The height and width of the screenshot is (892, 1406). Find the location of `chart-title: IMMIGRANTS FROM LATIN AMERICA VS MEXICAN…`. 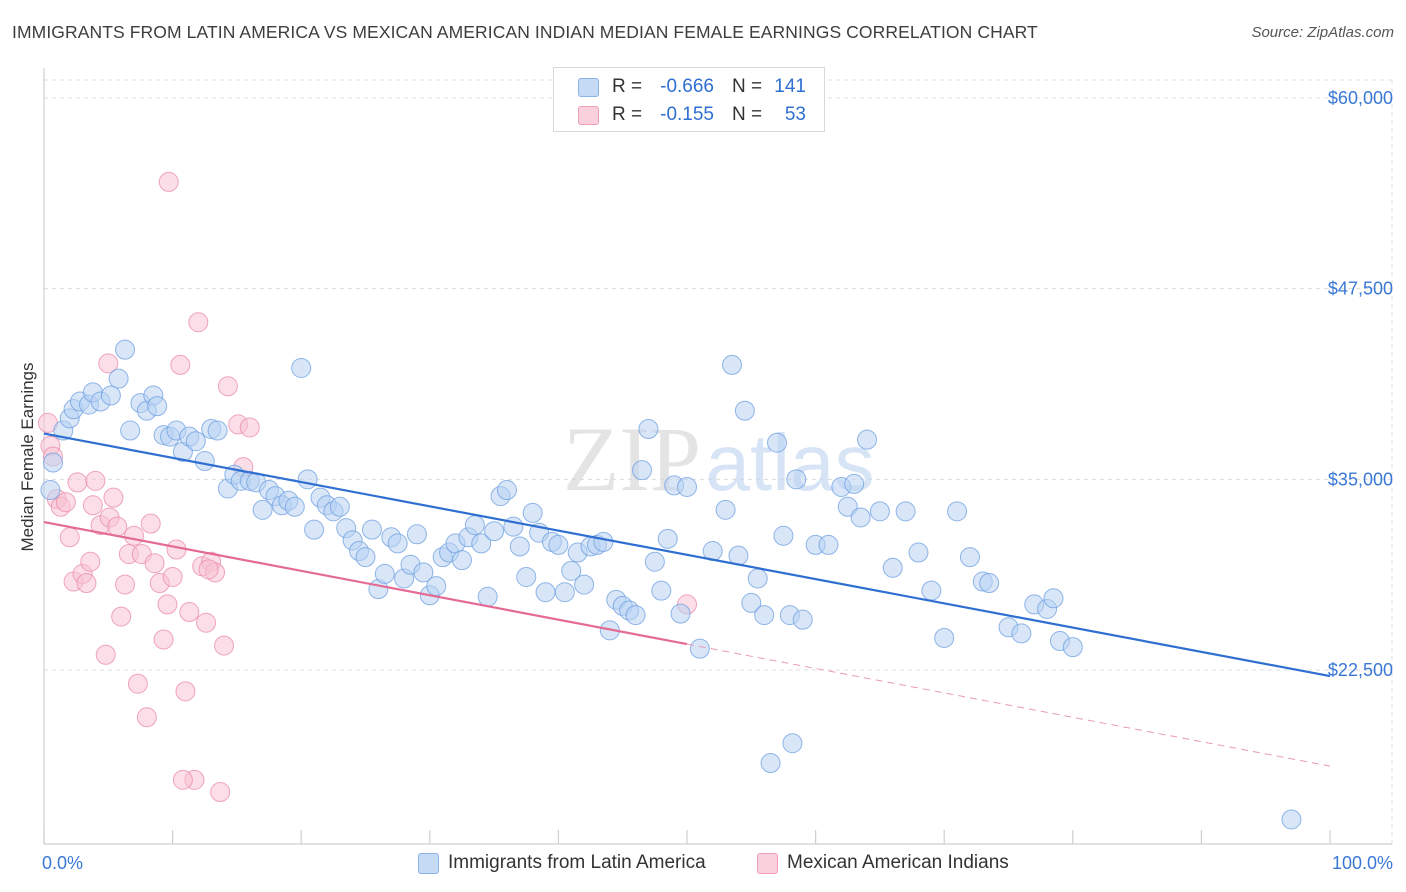

chart-title: IMMIGRANTS FROM LATIN AMERICA VS MEXICAN… is located at coordinates (525, 32).